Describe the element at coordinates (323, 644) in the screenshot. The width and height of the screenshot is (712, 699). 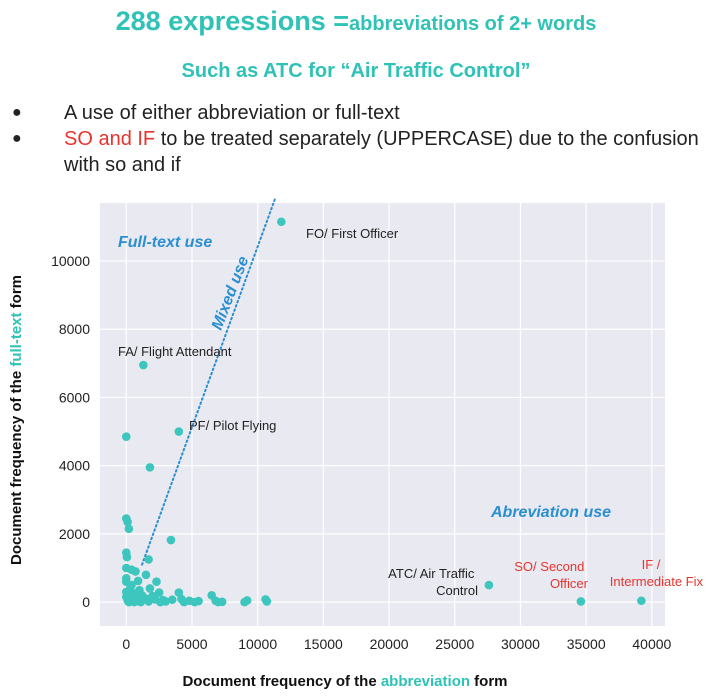
I see `x-tick-label: 15000` at that location.